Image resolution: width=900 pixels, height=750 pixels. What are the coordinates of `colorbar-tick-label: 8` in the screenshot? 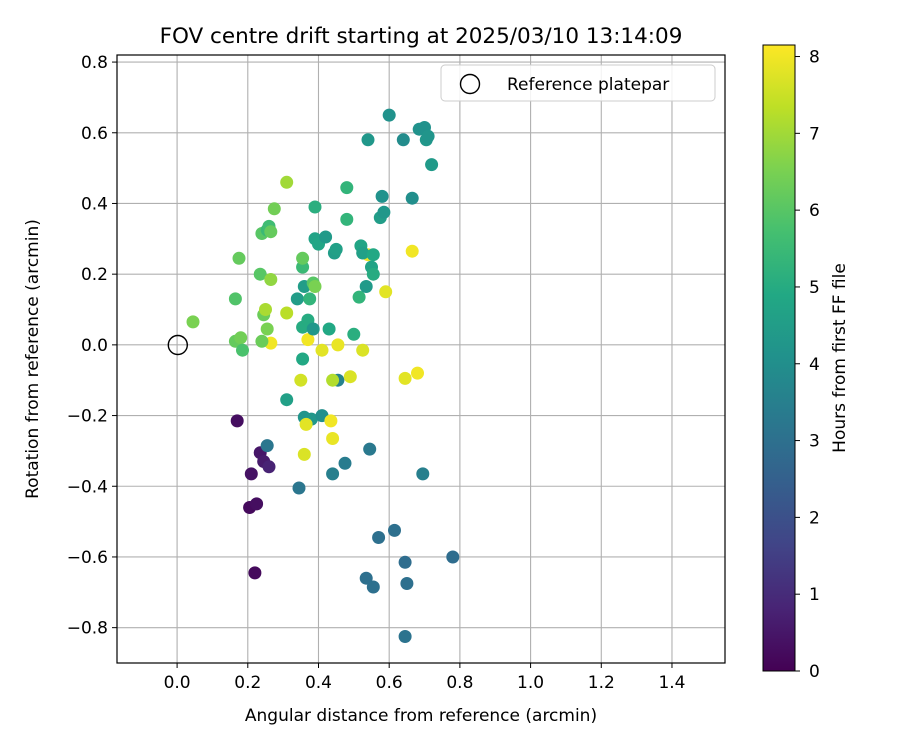 It's located at (814, 58).